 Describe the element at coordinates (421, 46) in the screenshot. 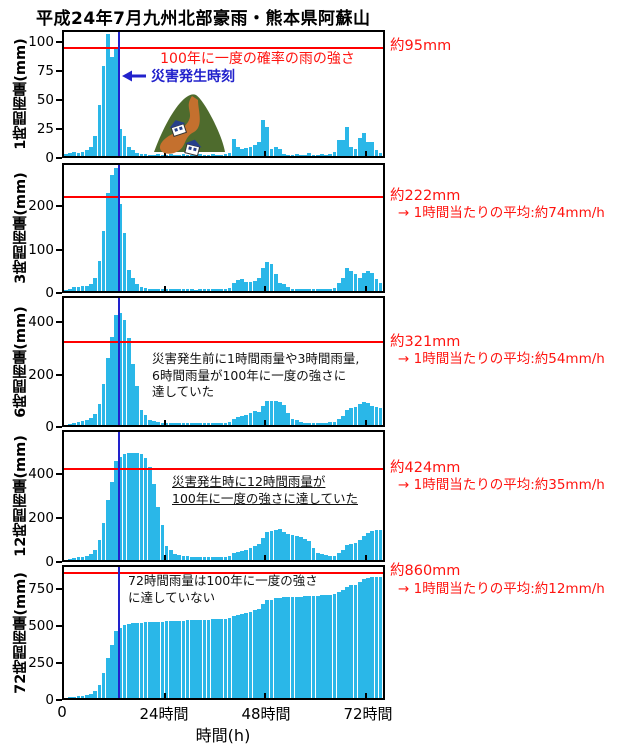

I see `threshold-annotation-1h: 約95mm` at that location.